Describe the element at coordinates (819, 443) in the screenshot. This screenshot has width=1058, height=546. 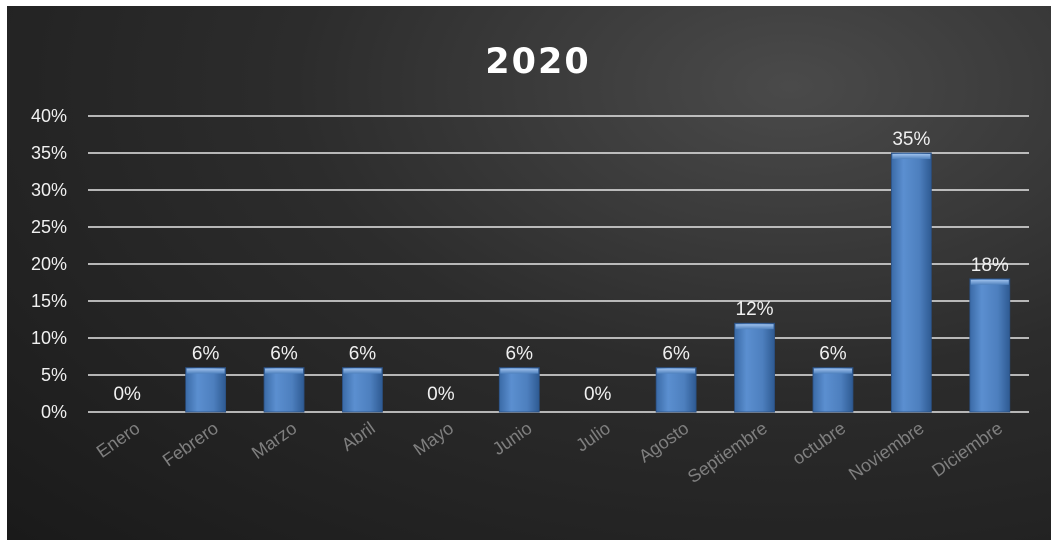
I see `x-tick-label: octubre` at that location.